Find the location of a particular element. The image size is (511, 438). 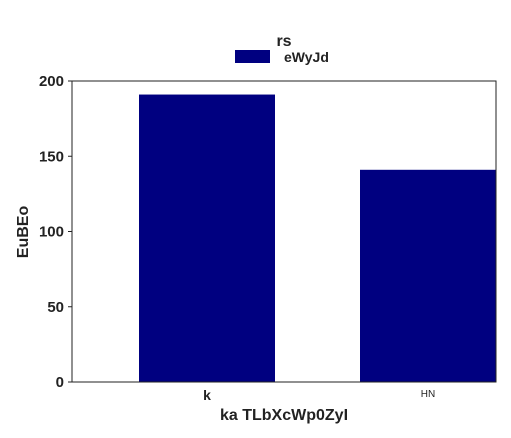

y-tick-label: 50 is located at coordinates (55, 307).